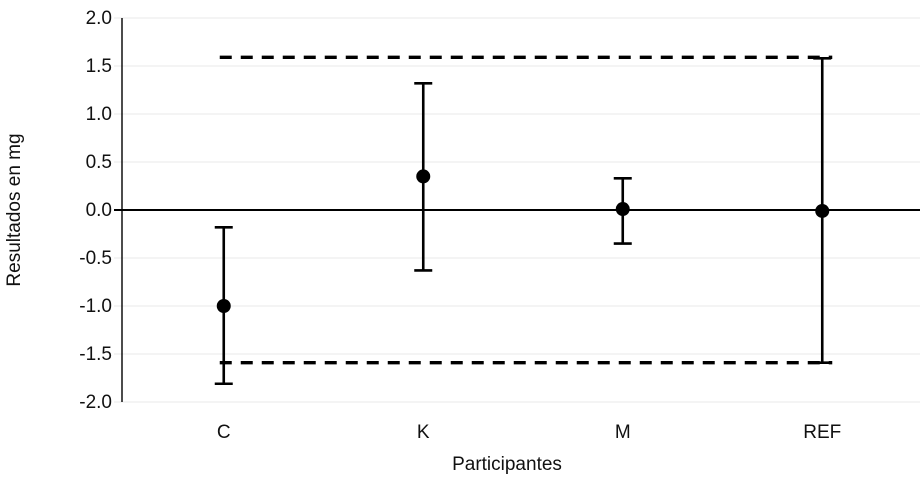  Describe the element at coordinates (95, 258) in the screenshot. I see `y-tick-label: -0.5` at that location.